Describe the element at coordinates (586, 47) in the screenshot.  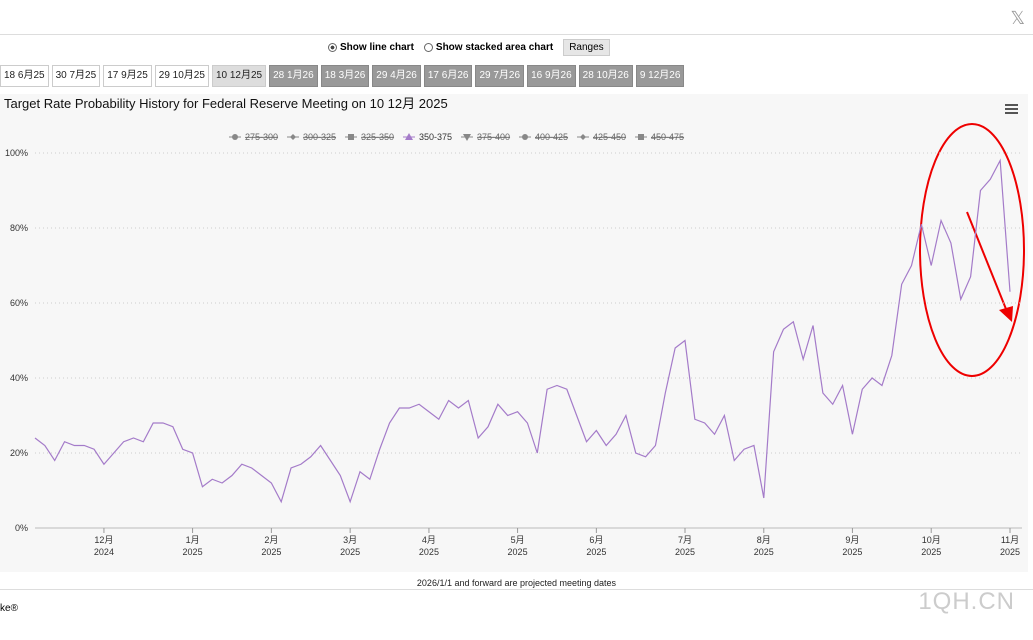
I see `ranges-dropdown: Ranges` at that location.